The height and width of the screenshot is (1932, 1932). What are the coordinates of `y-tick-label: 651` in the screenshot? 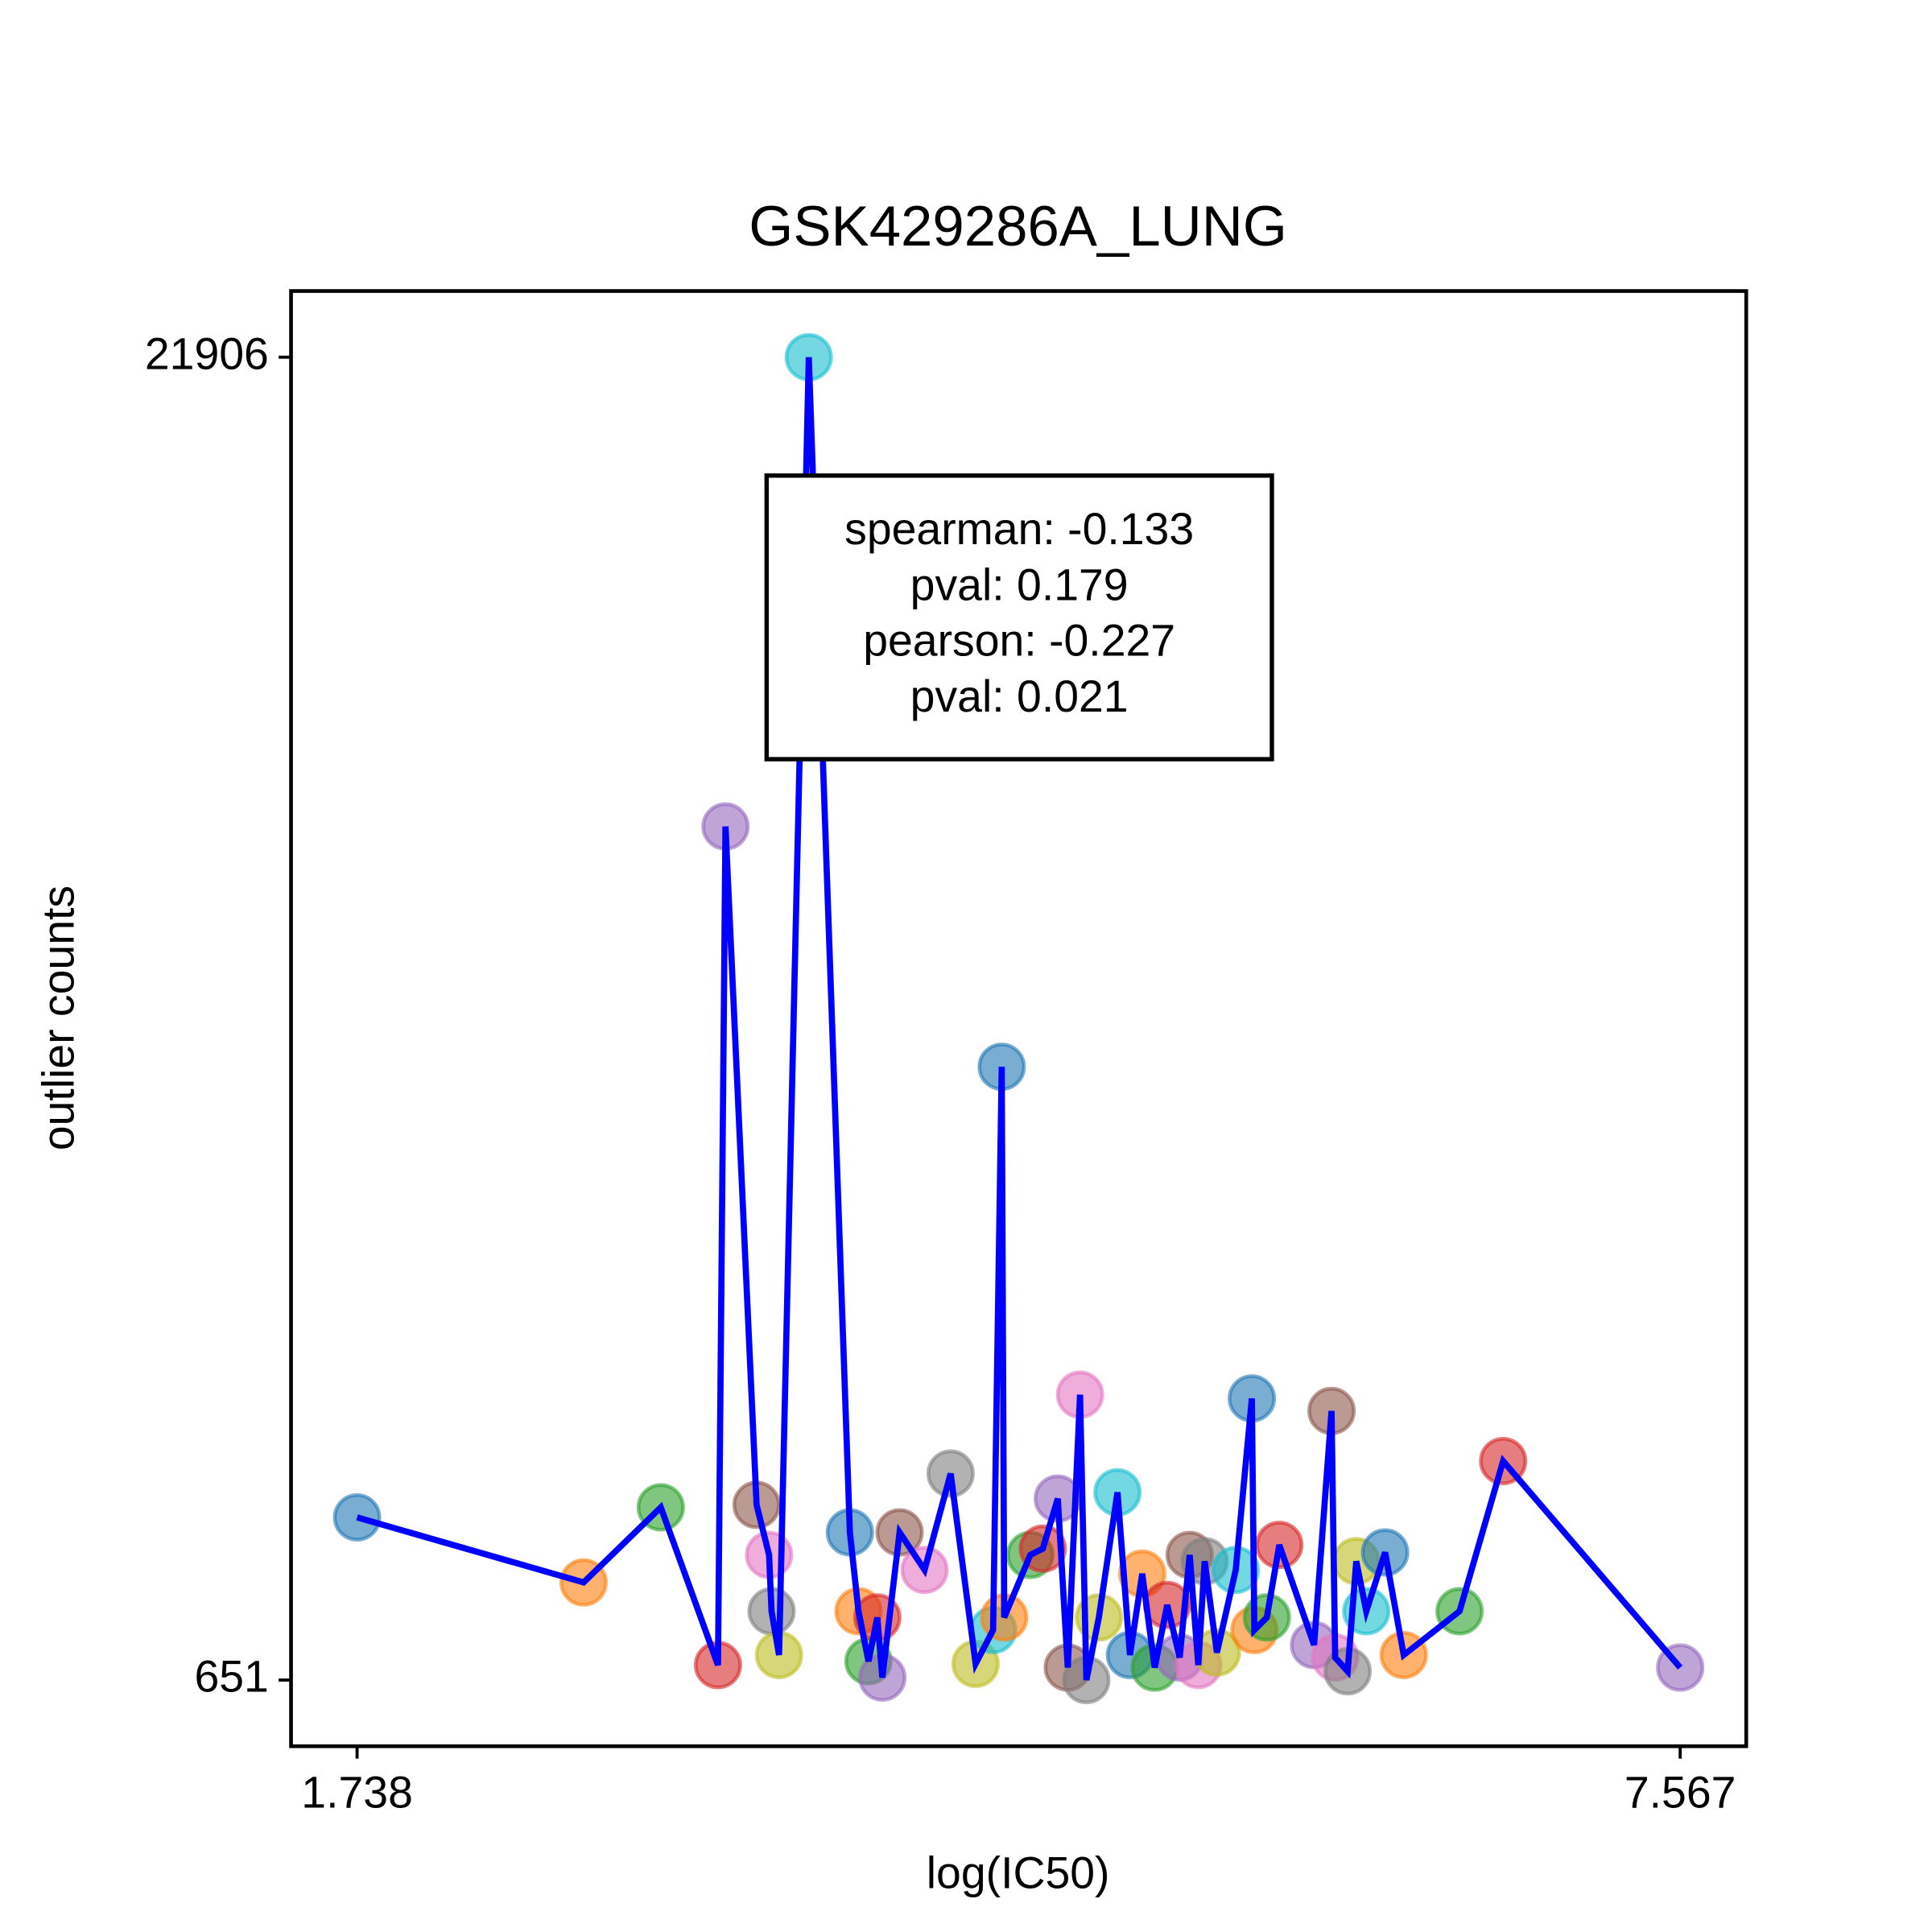 It's located at (231, 1677).